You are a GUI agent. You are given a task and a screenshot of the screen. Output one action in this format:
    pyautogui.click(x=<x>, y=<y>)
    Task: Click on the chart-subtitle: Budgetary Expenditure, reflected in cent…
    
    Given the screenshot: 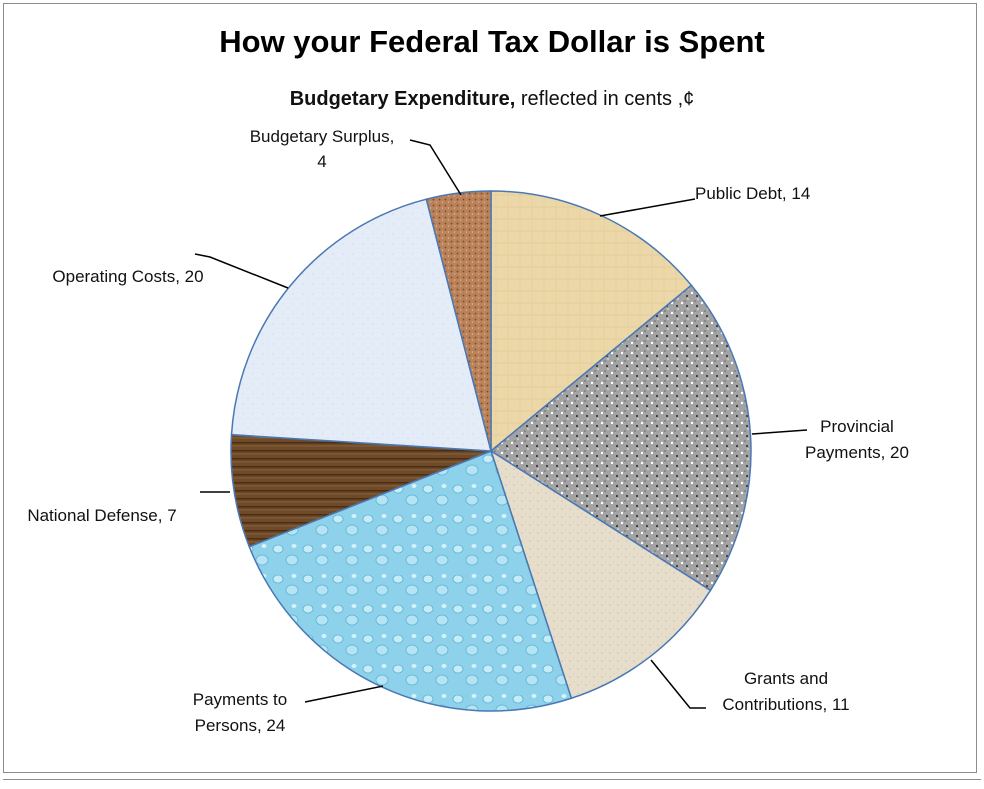 What is the action you would take?
    pyautogui.click(x=492, y=99)
    